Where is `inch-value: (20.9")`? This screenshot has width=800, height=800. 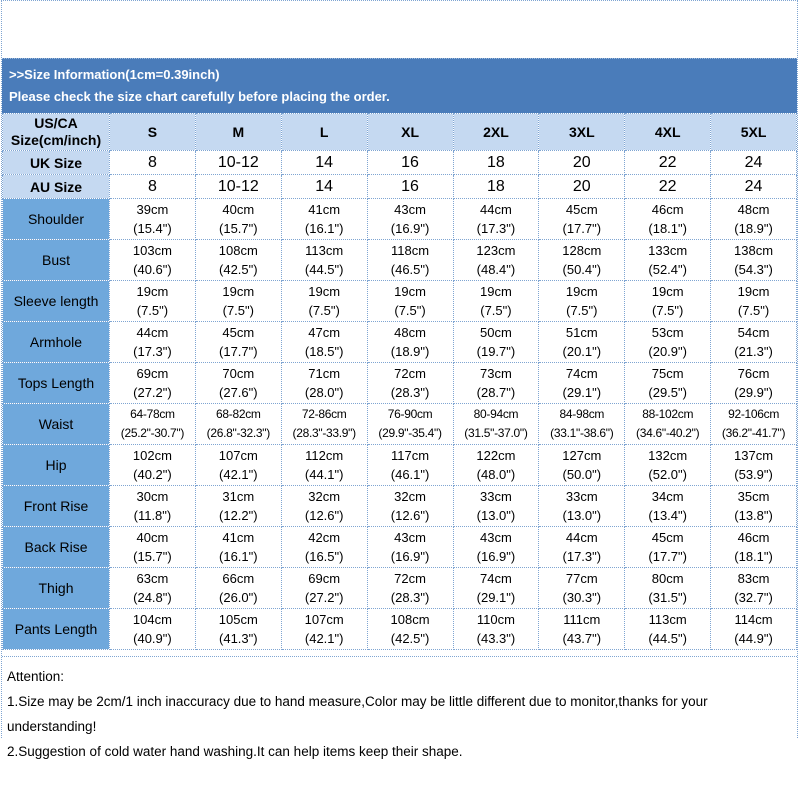 inch-value: (20.9") is located at coordinates (667, 351).